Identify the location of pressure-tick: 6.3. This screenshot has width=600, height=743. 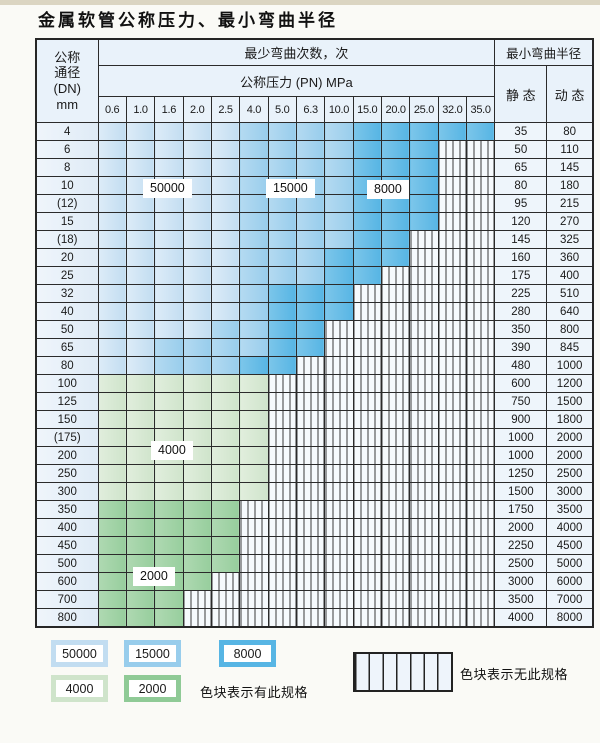
(310, 109).